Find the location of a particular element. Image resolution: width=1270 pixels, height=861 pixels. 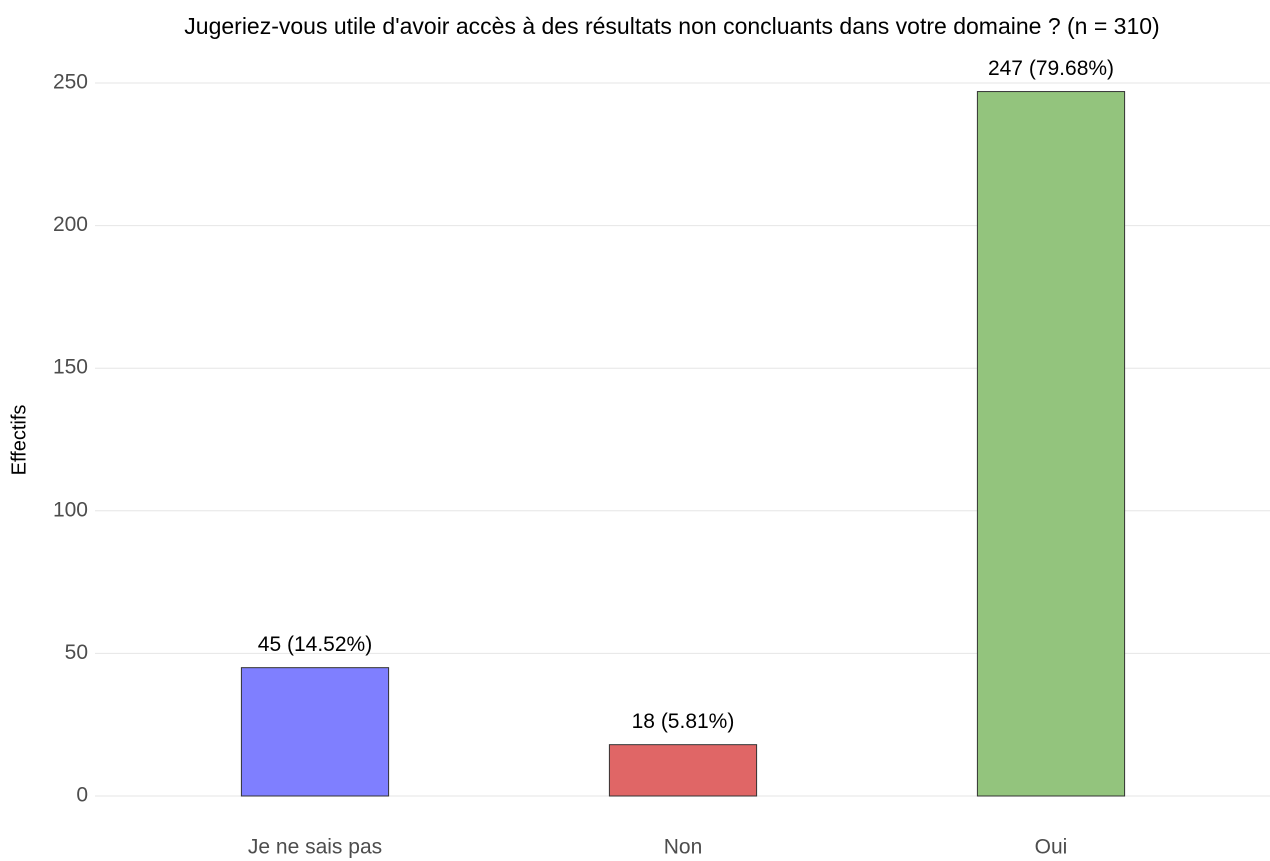

y-tick-label: 150 is located at coordinates (70, 367).